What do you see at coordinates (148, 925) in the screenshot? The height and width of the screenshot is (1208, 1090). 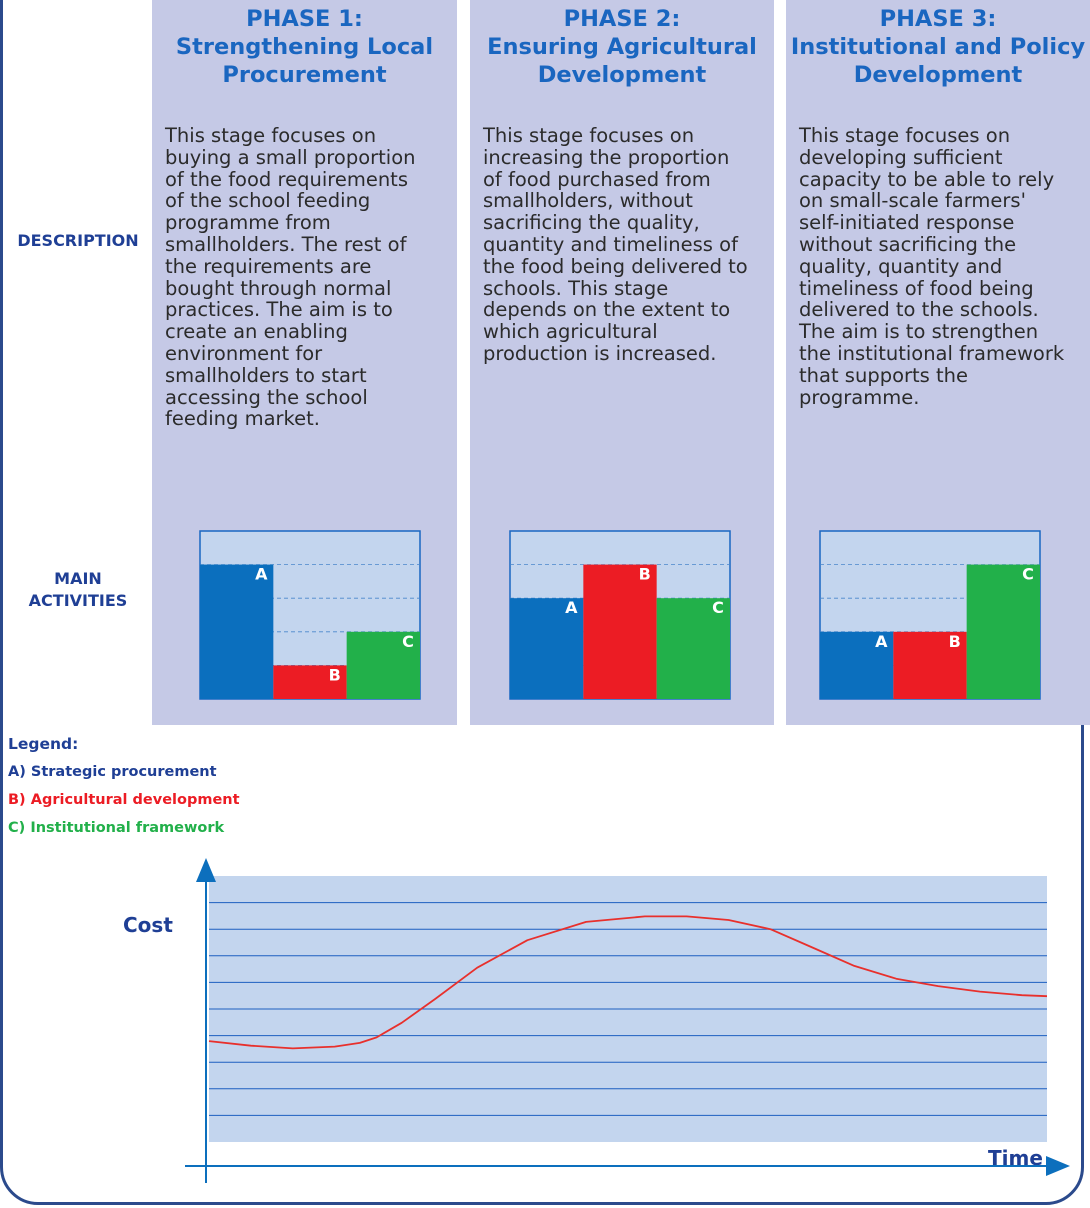 I see `y-axis-label: Cost` at bounding box center [148, 925].